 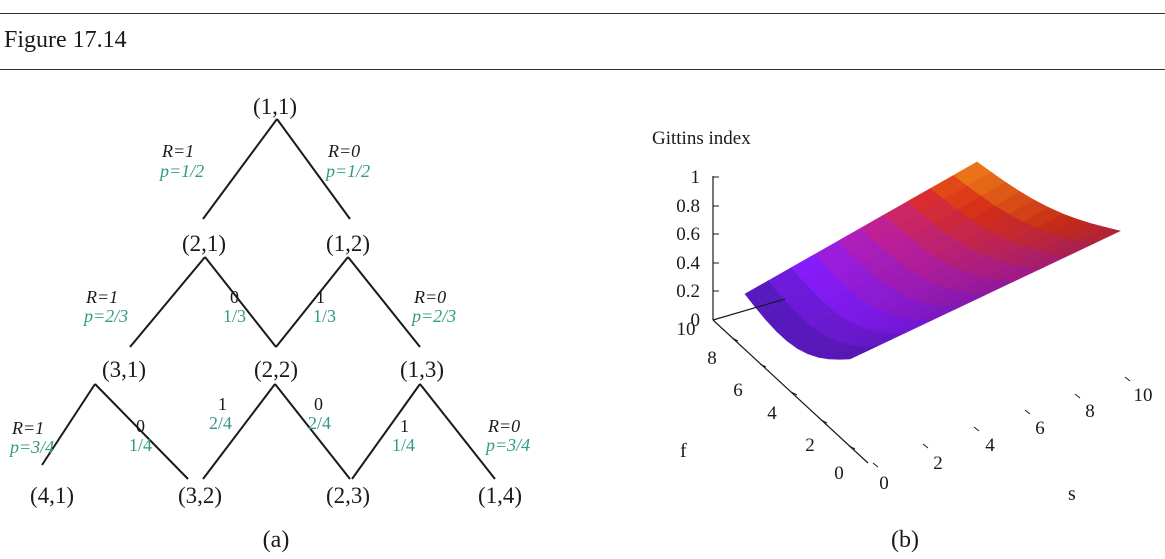 What do you see at coordinates (275, 106) in the screenshot?
I see `node-1-1: (1,1)` at bounding box center [275, 106].